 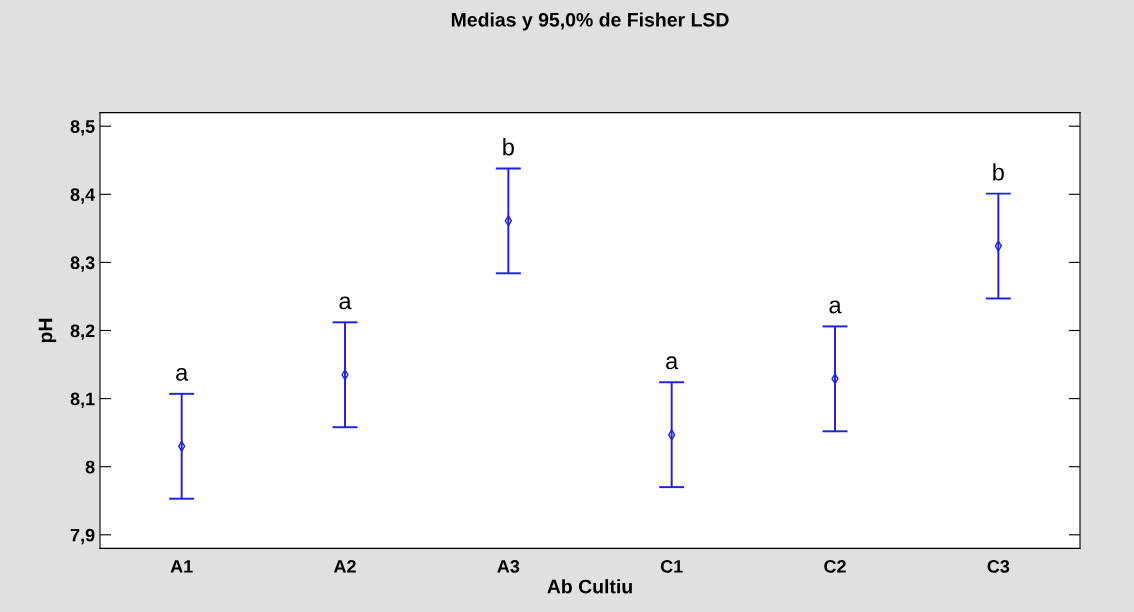 What do you see at coordinates (835, 566) in the screenshot?
I see `x-tick-label: C2` at bounding box center [835, 566].